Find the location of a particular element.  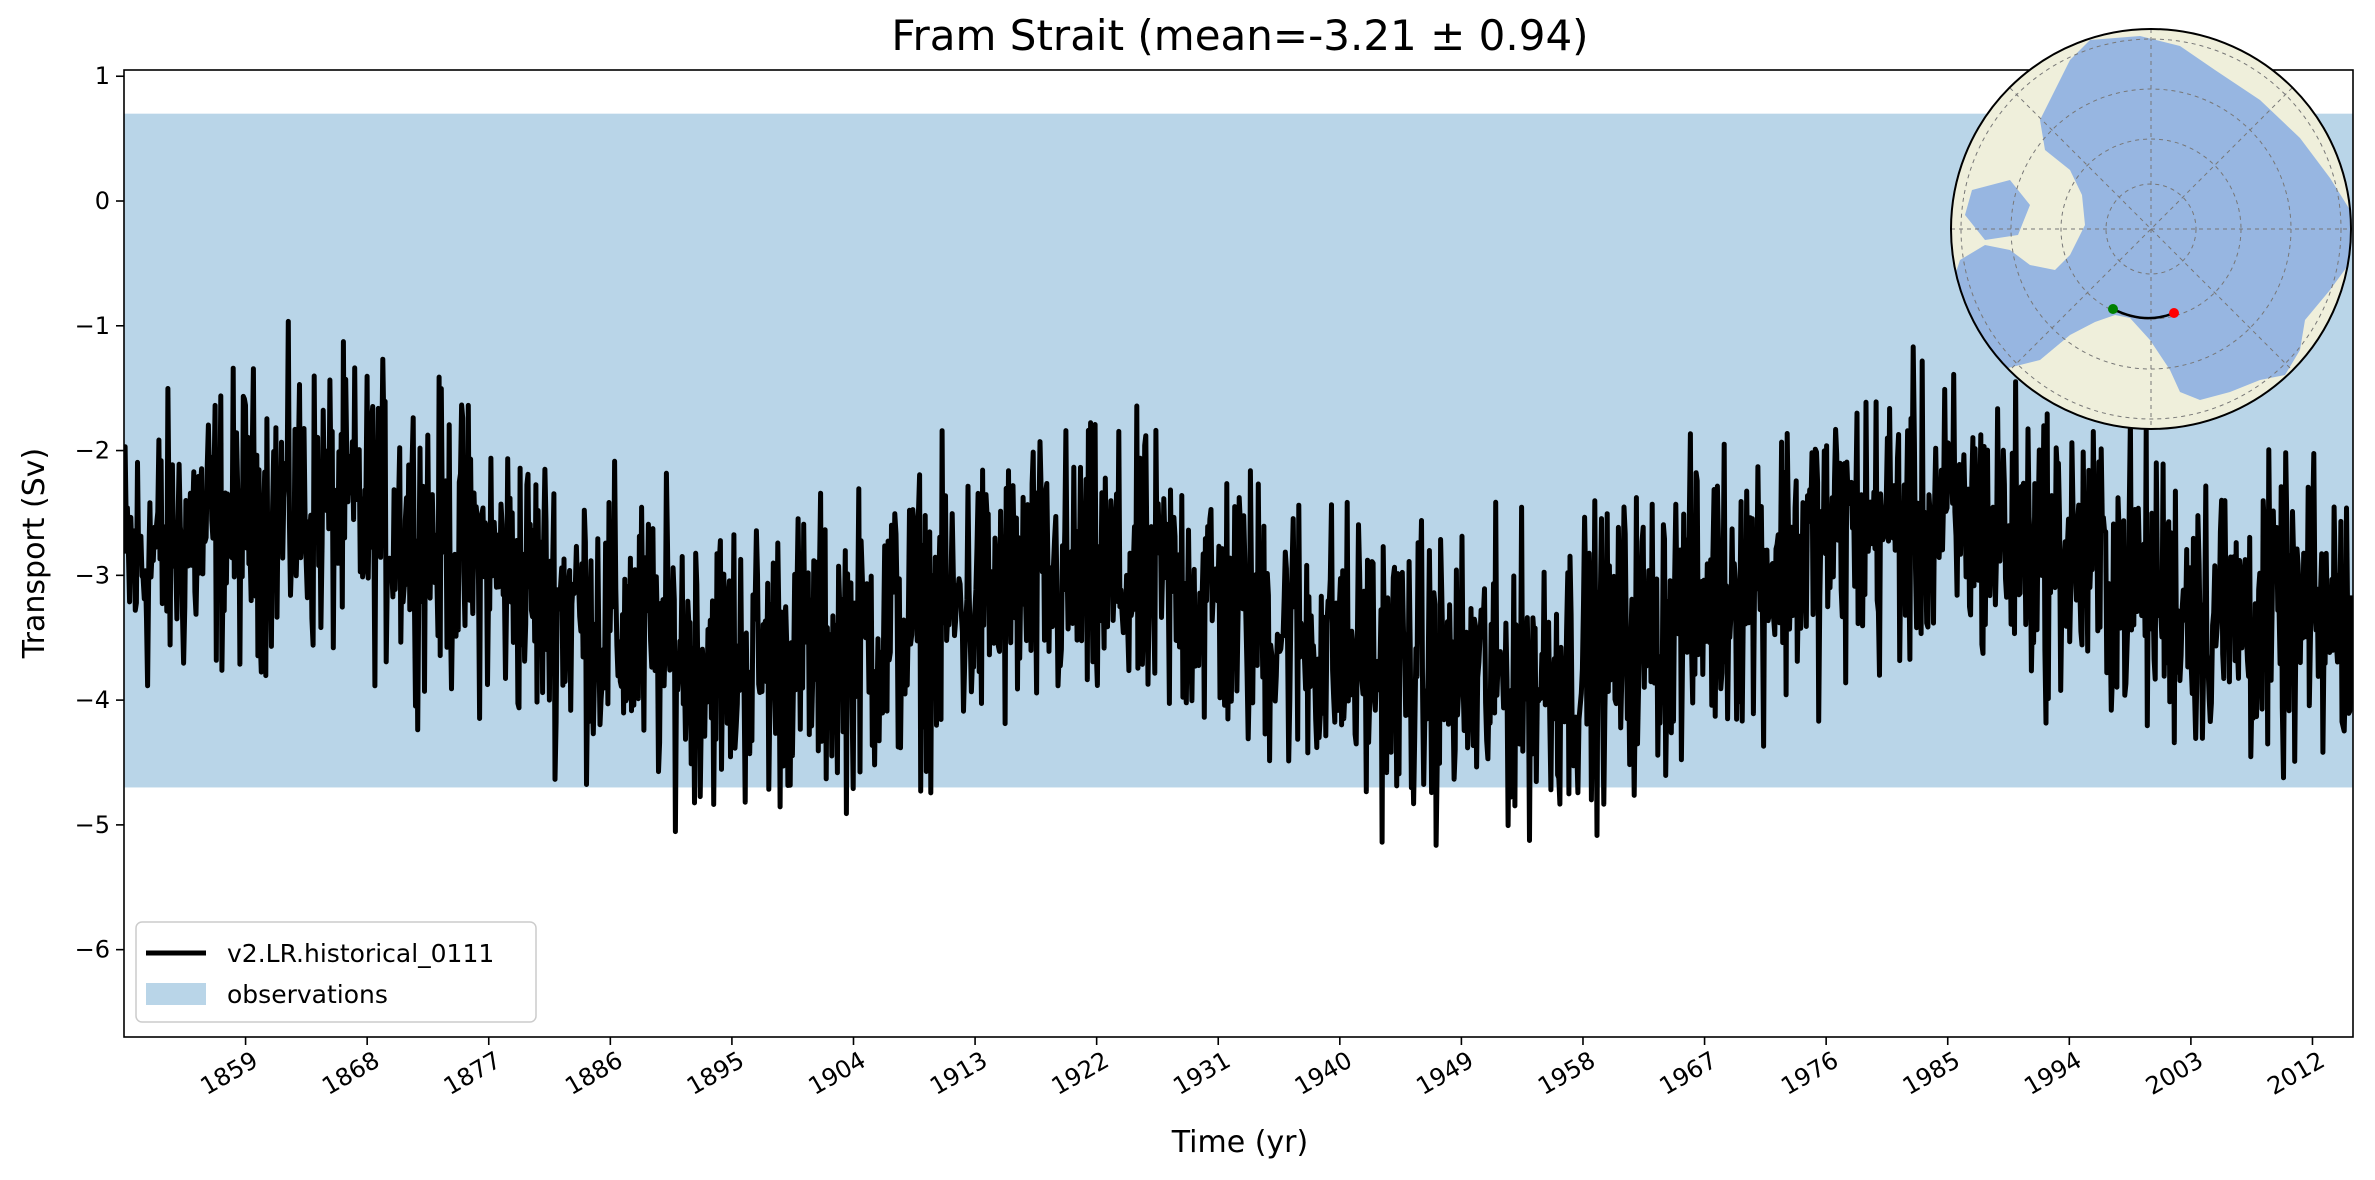

y-tick-label: −3 is located at coordinates (92, 575).